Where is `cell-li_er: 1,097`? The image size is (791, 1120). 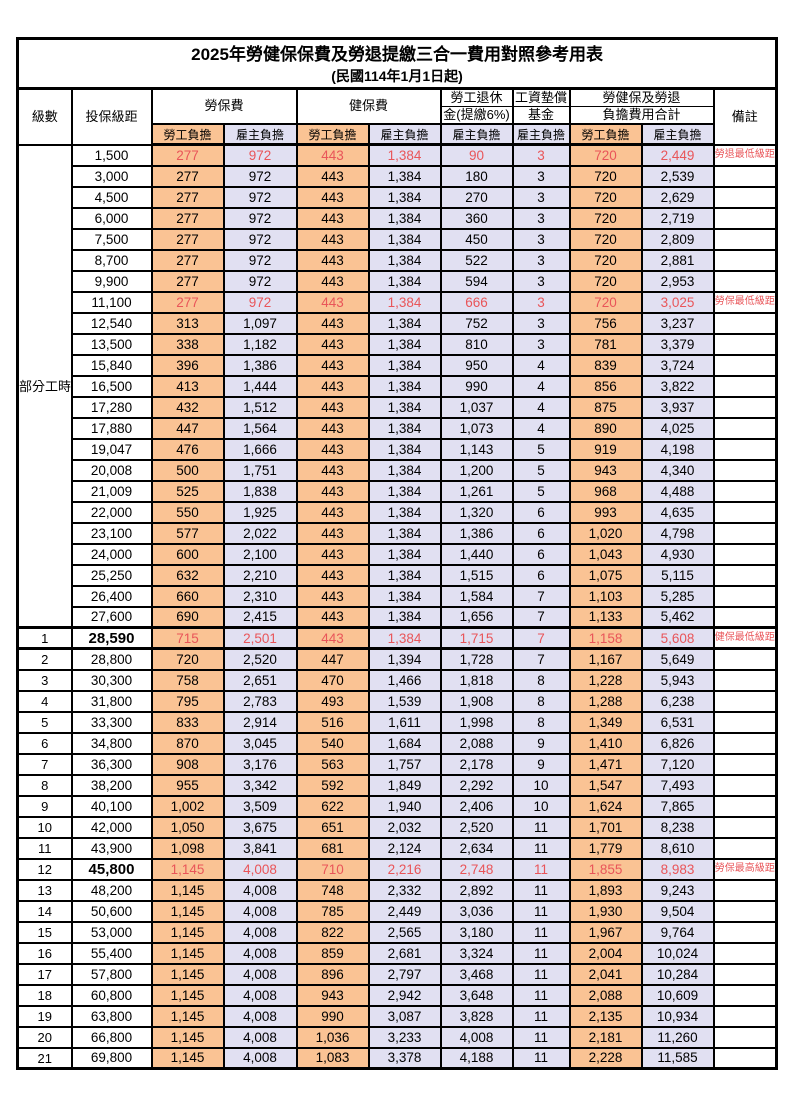
cell-li_er: 1,097 is located at coordinates (260, 323).